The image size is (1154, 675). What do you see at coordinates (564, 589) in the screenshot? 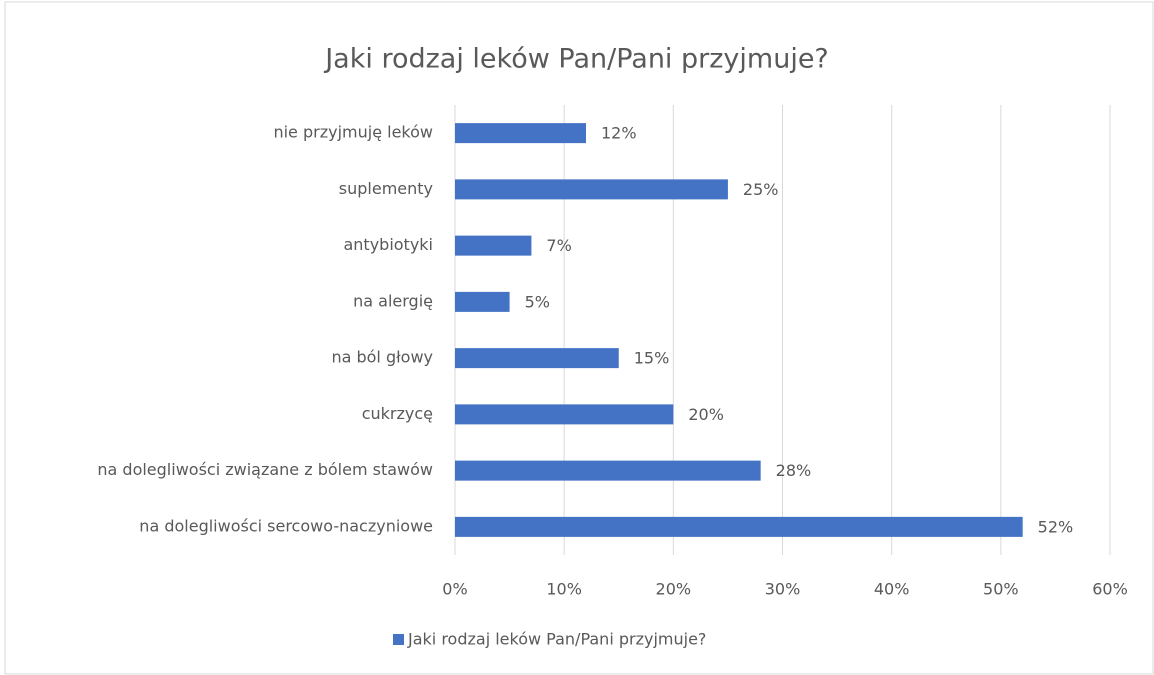
I see `x-tick-label: 10%` at bounding box center [564, 589].